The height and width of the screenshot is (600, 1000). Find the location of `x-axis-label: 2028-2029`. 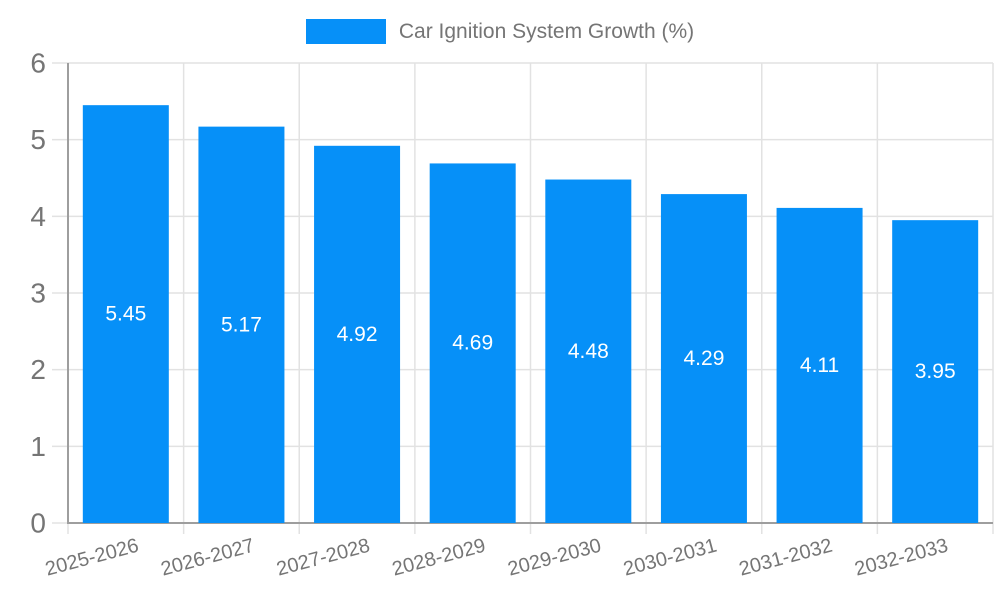

x-axis-label: 2028-2029 is located at coordinates (439, 558).